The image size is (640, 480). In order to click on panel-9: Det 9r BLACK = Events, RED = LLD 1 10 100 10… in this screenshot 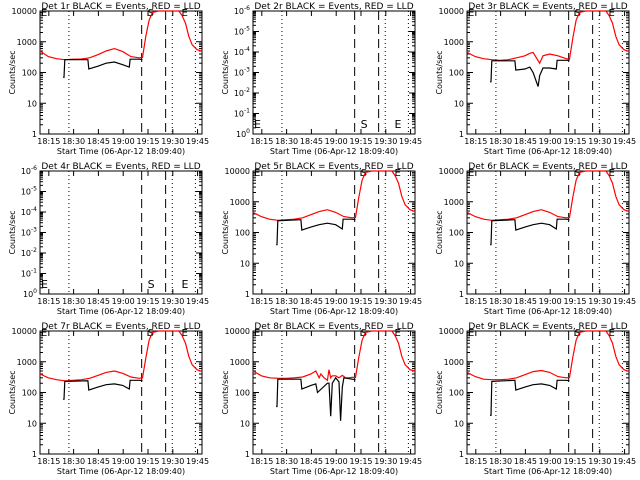, I will do `click(535, 399)`.